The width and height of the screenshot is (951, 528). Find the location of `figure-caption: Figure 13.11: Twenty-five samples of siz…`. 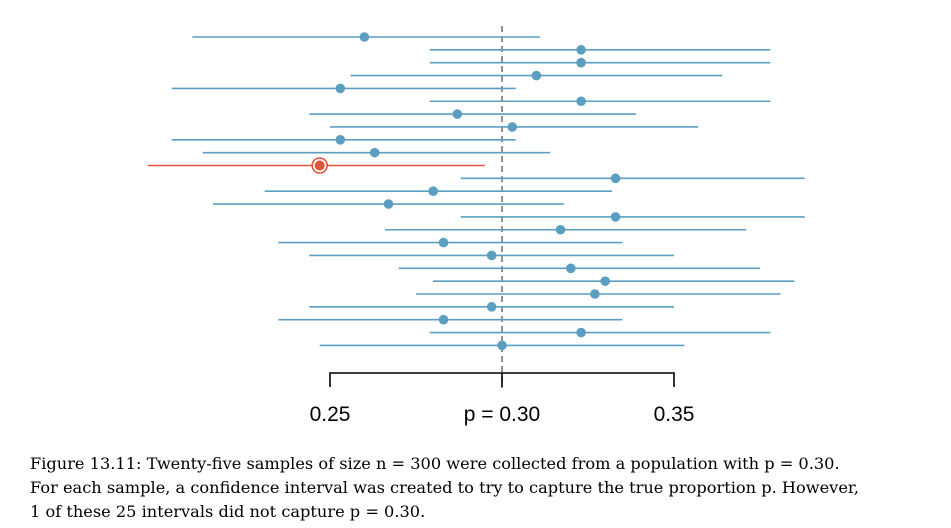

figure-caption: Figure 13.11: Twenty-five samples of siz… is located at coordinates (480, 488).